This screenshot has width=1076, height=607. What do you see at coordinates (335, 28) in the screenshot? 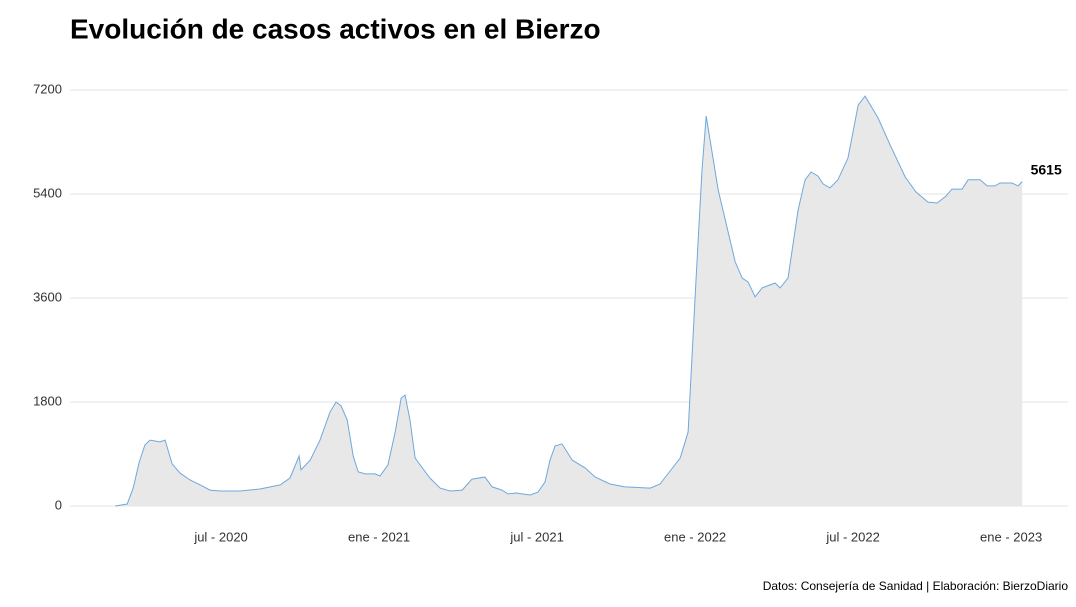
I see `chart-title: Evolución de casos activos en el Bierzo` at bounding box center [335, 28].